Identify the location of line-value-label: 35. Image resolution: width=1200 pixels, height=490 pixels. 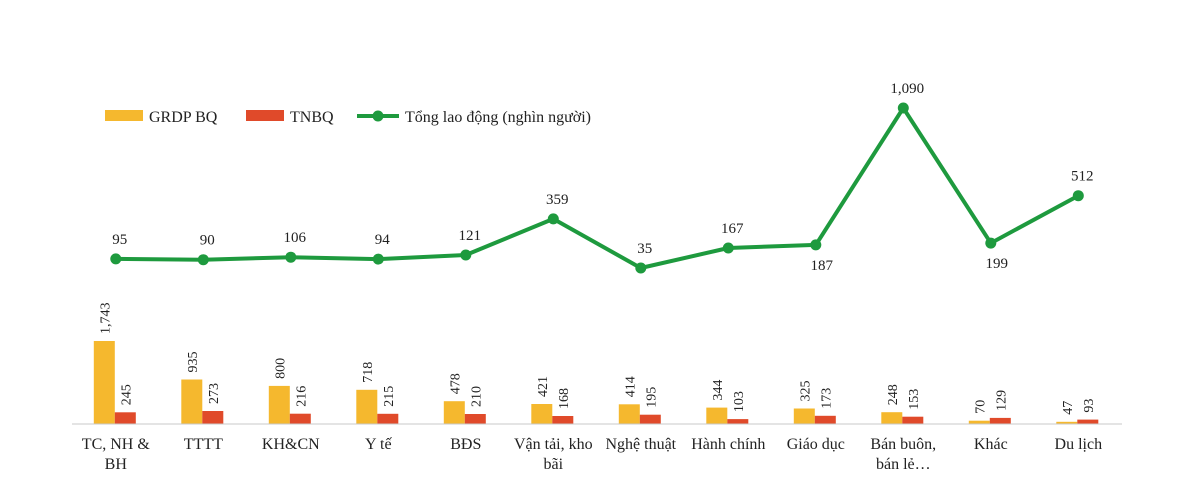
(644, 249).